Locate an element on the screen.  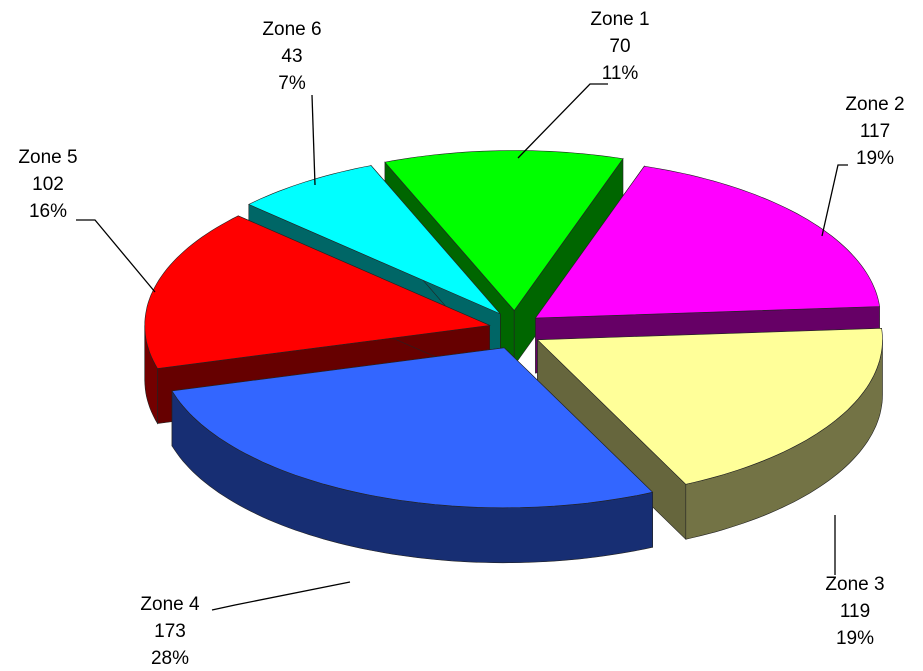
data-label-value: 102 is located at coordinates (48, 184).